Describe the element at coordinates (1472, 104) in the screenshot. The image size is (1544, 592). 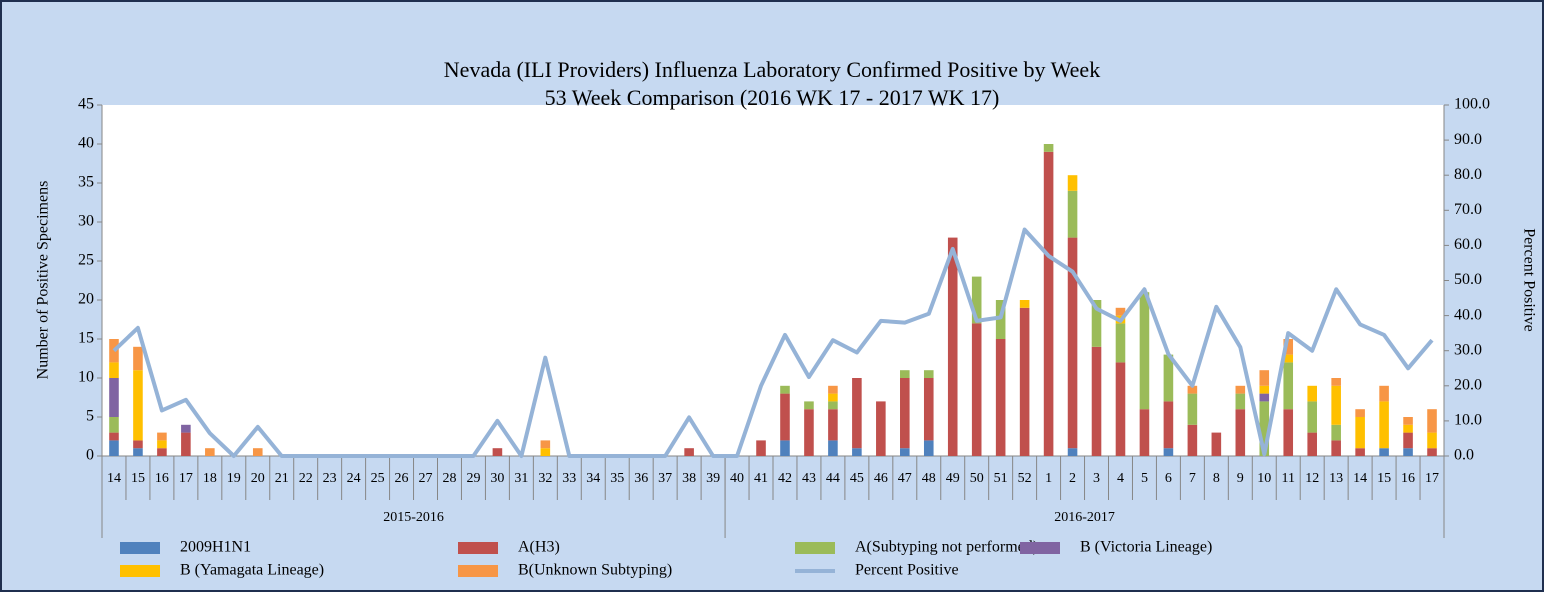
I see `y2-tick-label: 100.0` at that location.